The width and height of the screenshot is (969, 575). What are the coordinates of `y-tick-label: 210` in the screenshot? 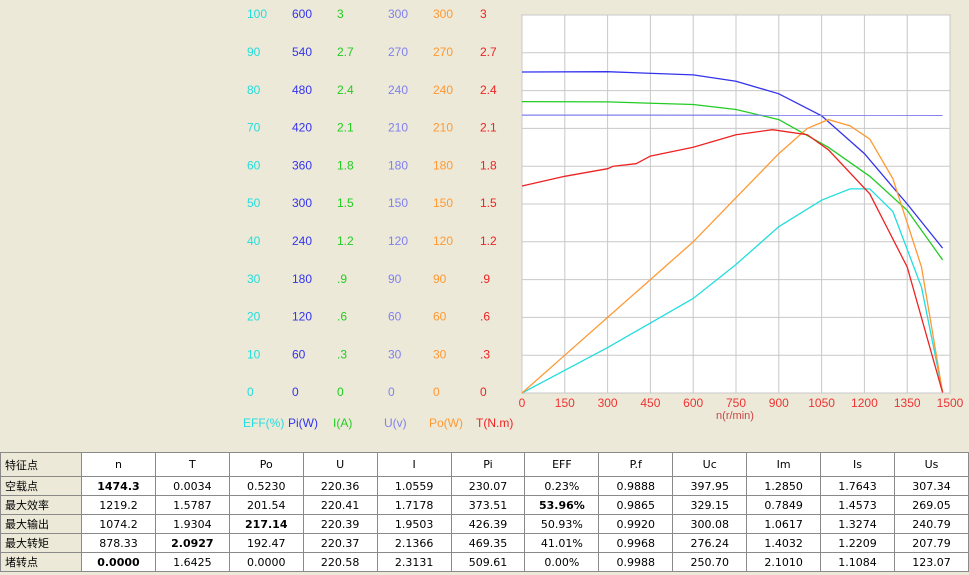 It's located at (398, 128).